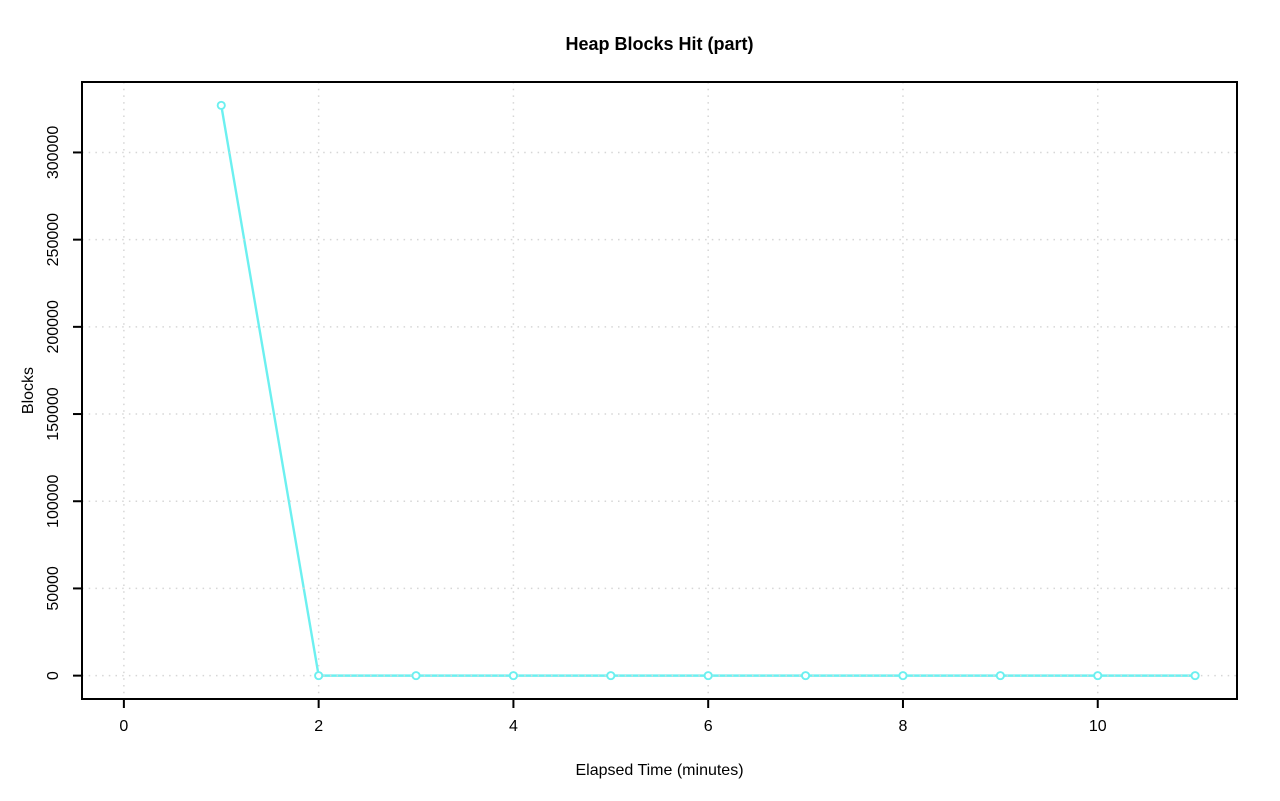 The width and height of the screenshot is (1280, 801). What do you see at coordinates (318, 726) in the screenshot?
I see `x-tick-label: 2` at bounding box center [318, 726].